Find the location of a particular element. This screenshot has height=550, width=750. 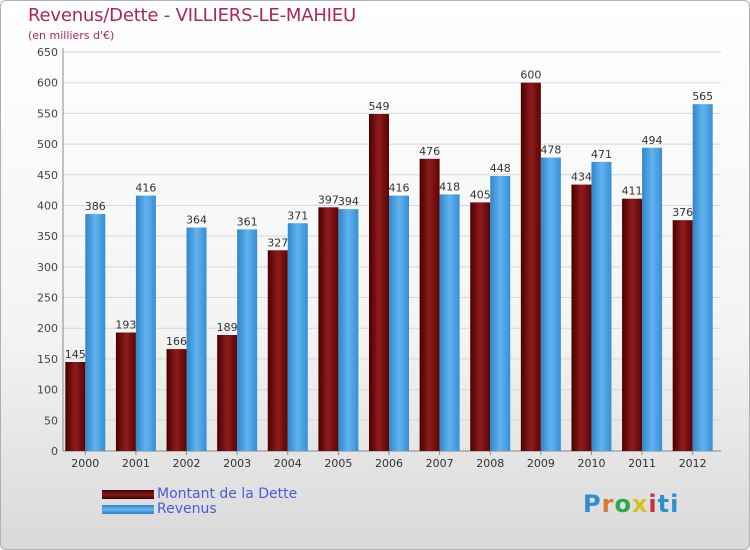

x-tick-label: 2001 is located at coordinates (136, 463).